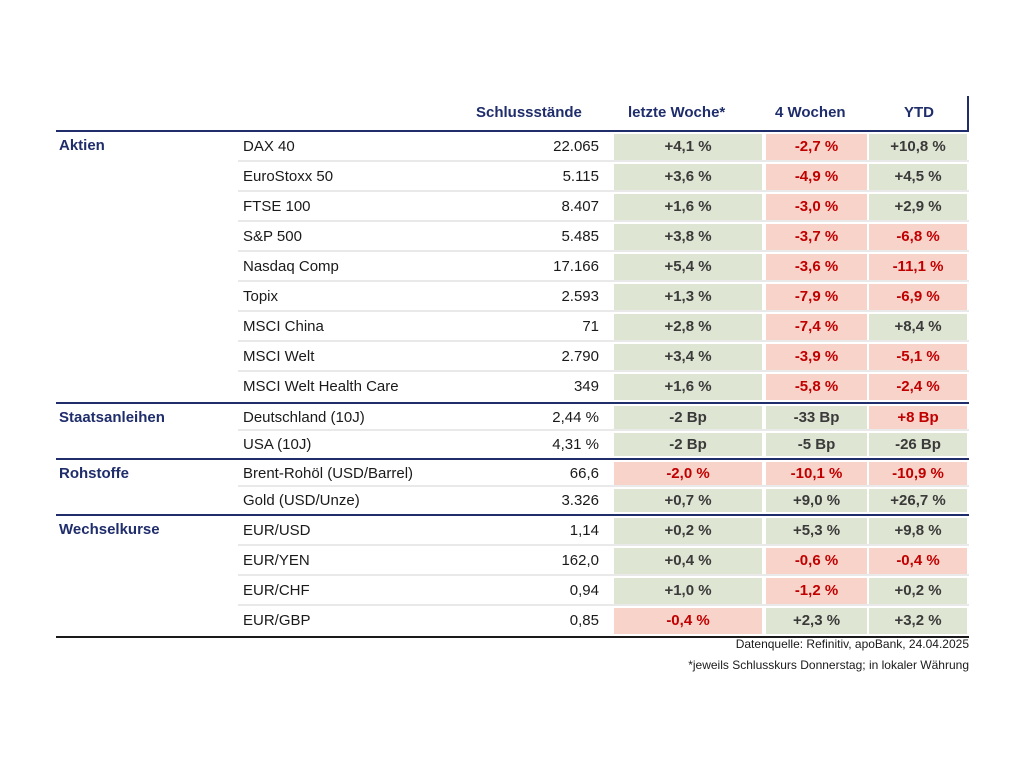 This screenshot has height=768, width=1024. I want to click on closing-value: 349, so click(586, 386).